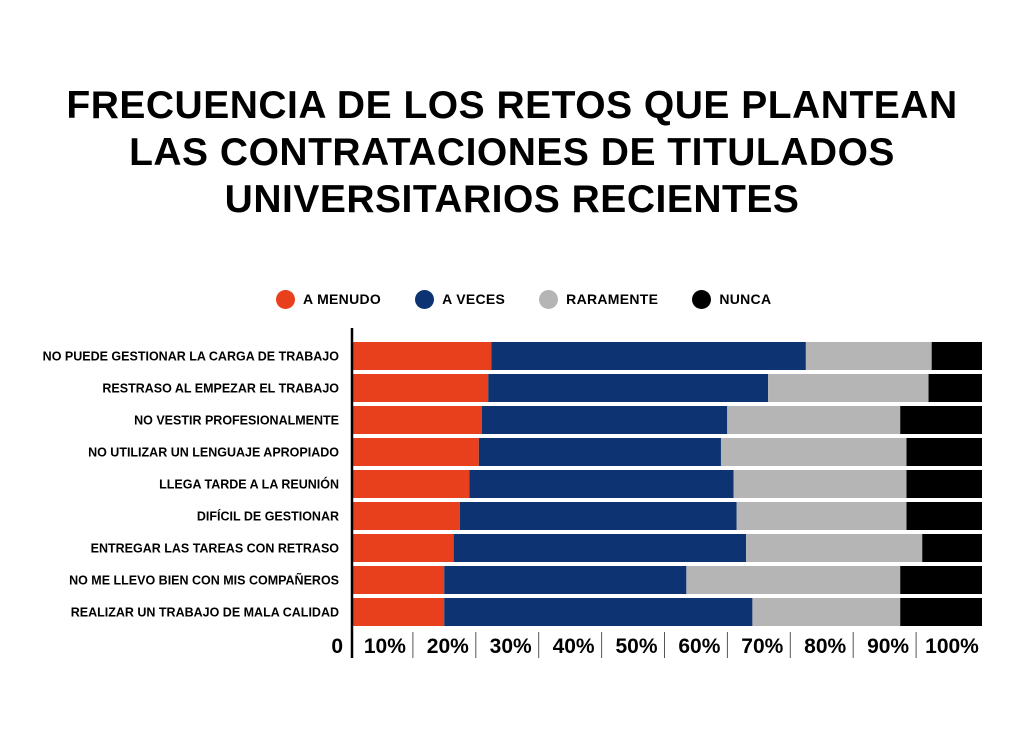 This screenshot has height=732, width=1024. I want to click on category-label-1: NO PUEDE GESTIONAR LA CARGA DE TRABAJO, so click(191, 357).